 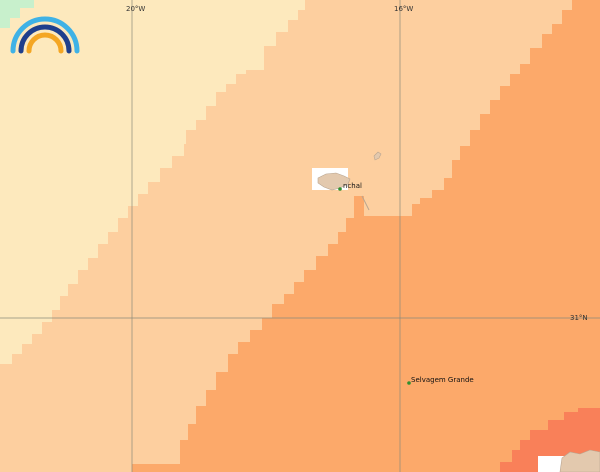 What do you see at coordinates (579, 318) in the screenshot?
I see `lat-label-31n: 31°N` at bounding box center [579, 318].